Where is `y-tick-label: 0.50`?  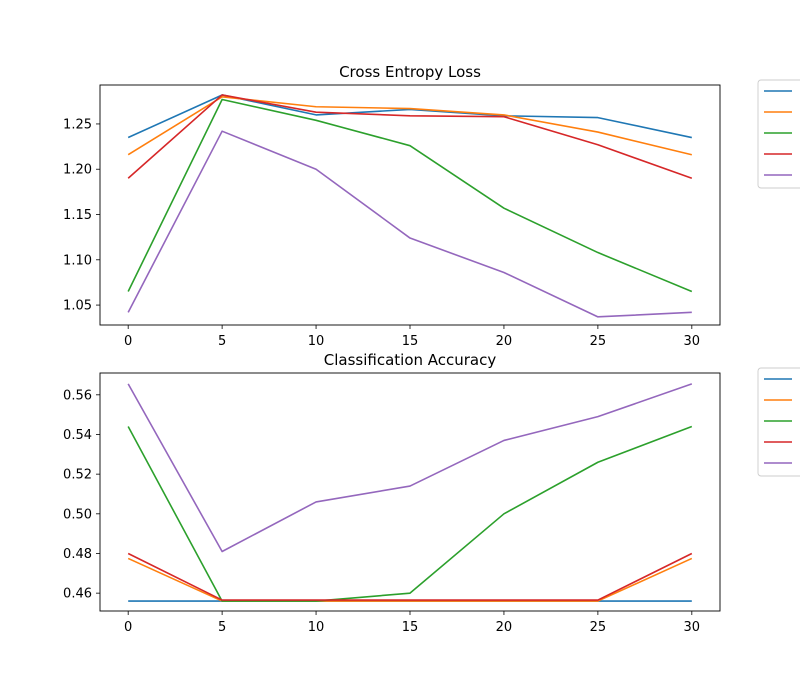
y-tick-label: 0.50 is located at coordinates (77, 514).